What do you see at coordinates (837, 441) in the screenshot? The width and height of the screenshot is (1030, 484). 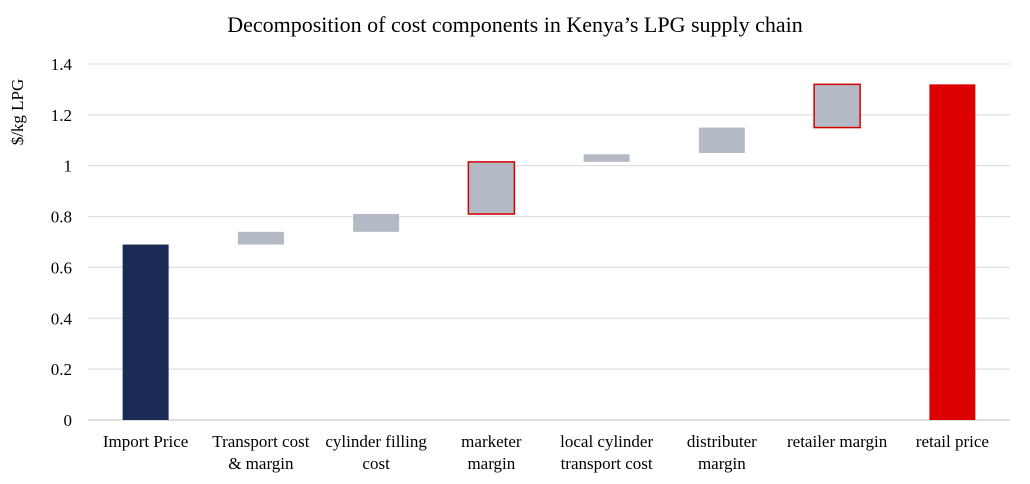 I see `x-tick-label: retailer margin` at bounding box center [837, 441].